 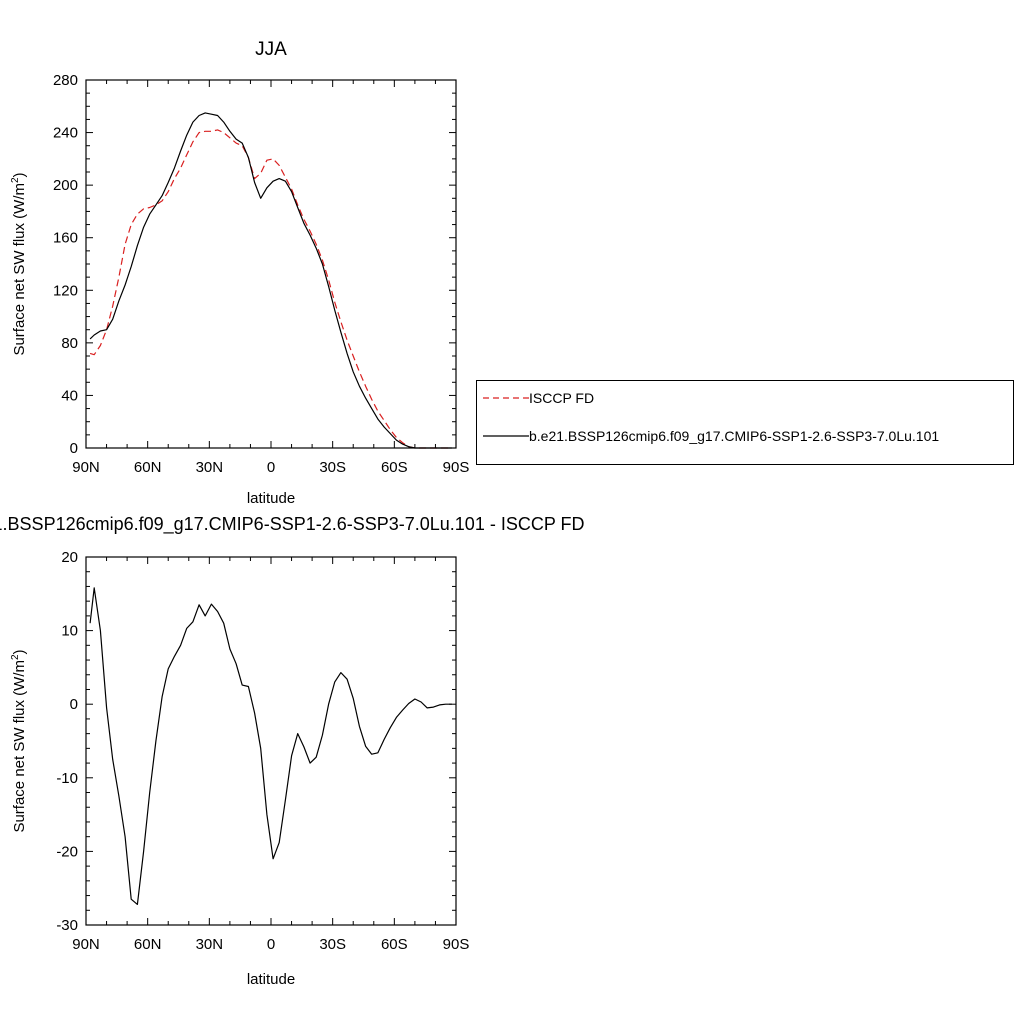 I want to click on y-tick-label: 10, so click(x=69, y=631).